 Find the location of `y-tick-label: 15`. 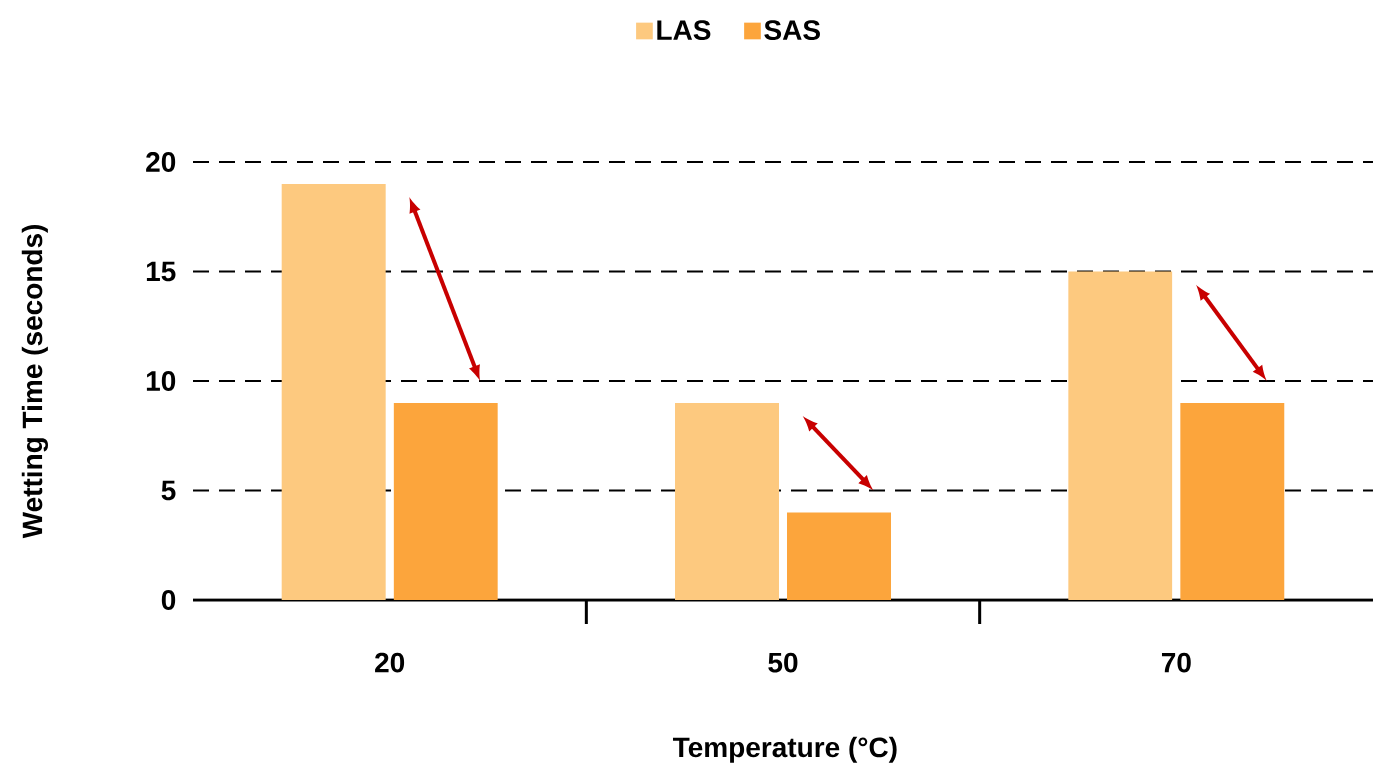

y-tick-label: 15 is located at coordinates (161, 271).